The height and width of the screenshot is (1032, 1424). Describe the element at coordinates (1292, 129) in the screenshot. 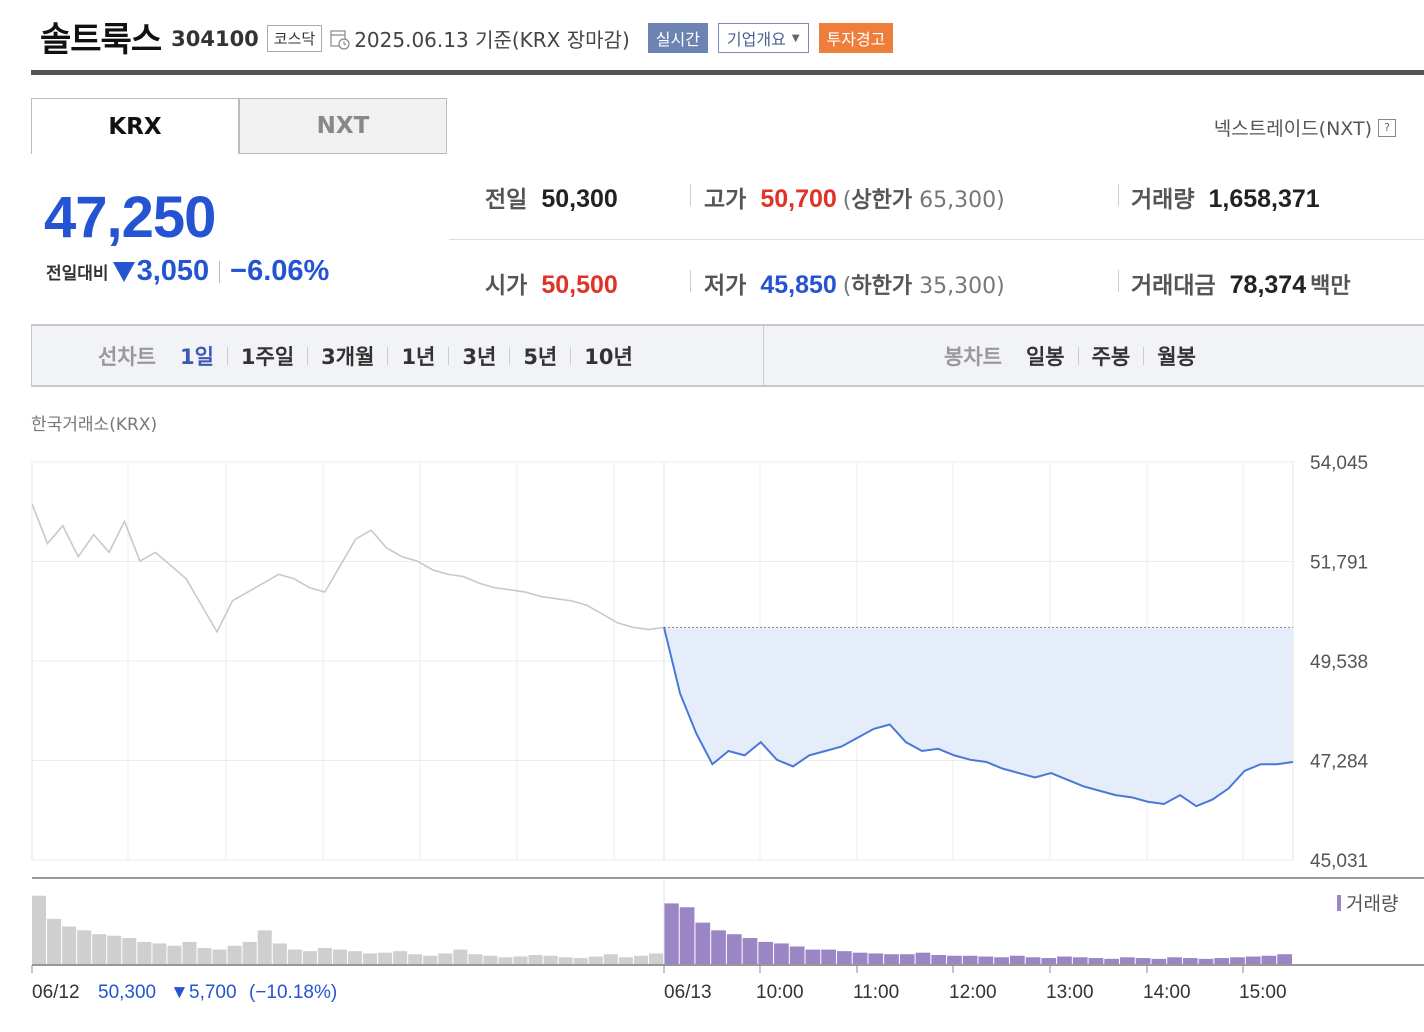

I see `nxt-info-label: 넥스트레이드(NXT)` at that location.